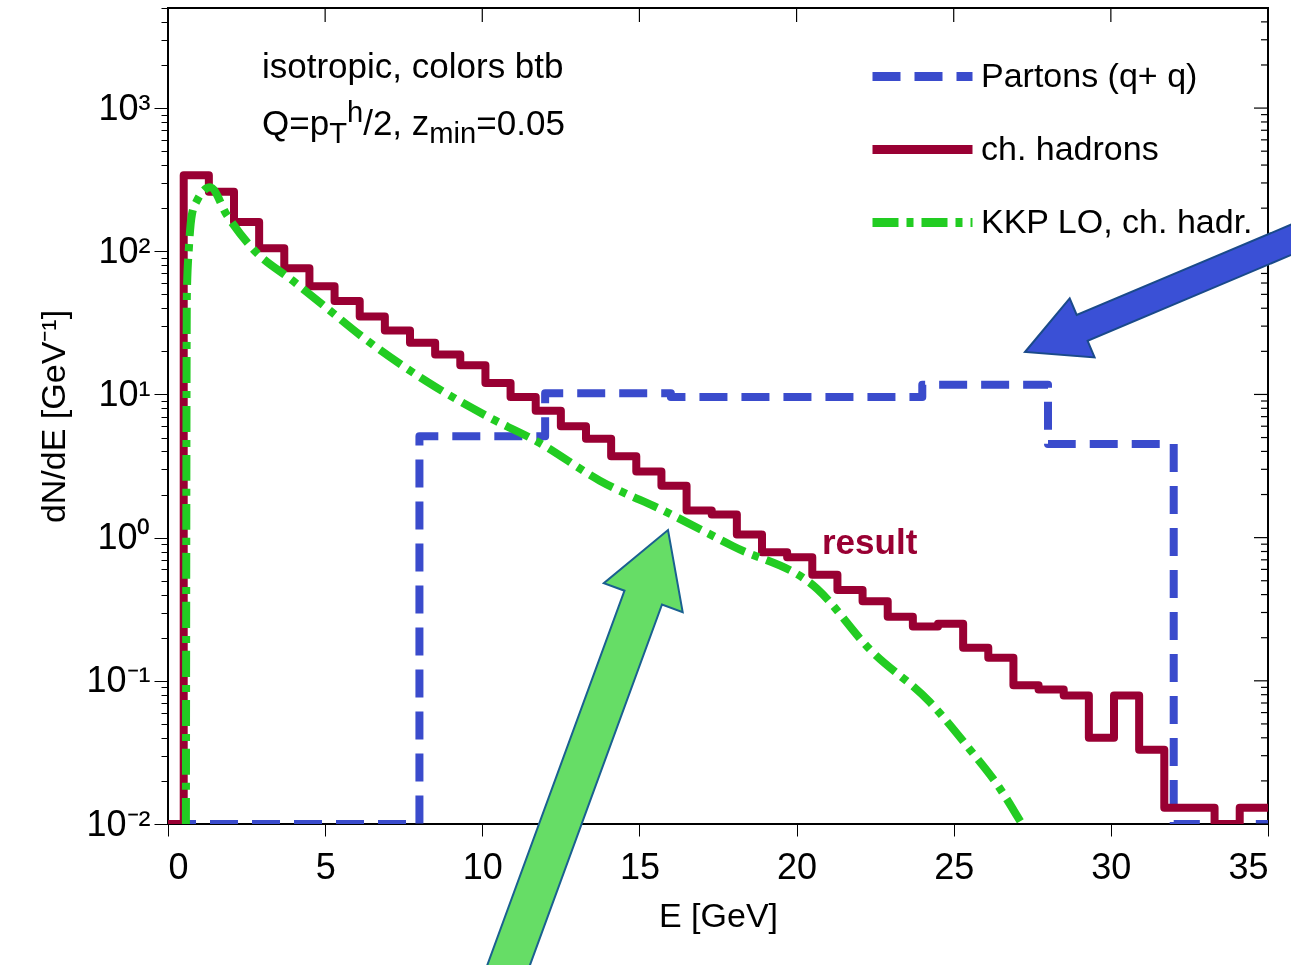 This screenshot has width=1291, height=965. What do you see at coordinates (954, 866) in the screenshot?
I see `x-tick-label: 25` at bounding box center [954, 866].